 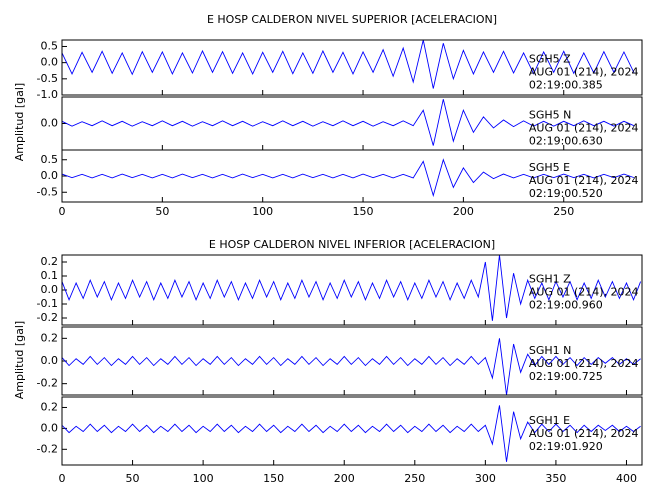 What do you see at coordinates (549, 167) in the screenshot?
I see `trace-name: SGH5 E` at bounding box center [549, 167].